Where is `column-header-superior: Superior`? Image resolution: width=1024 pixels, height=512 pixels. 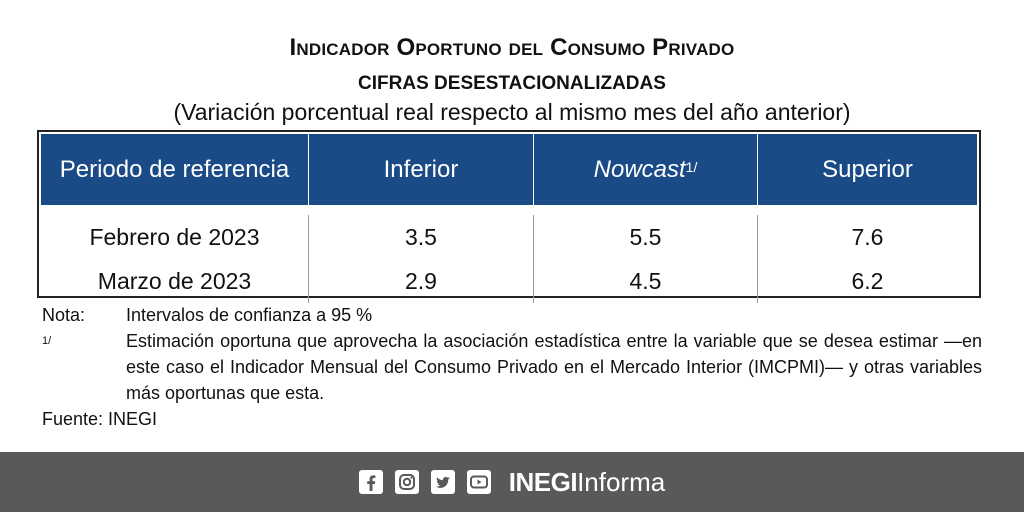
column-header-superior: Superior is located at coordinates (867, 169).